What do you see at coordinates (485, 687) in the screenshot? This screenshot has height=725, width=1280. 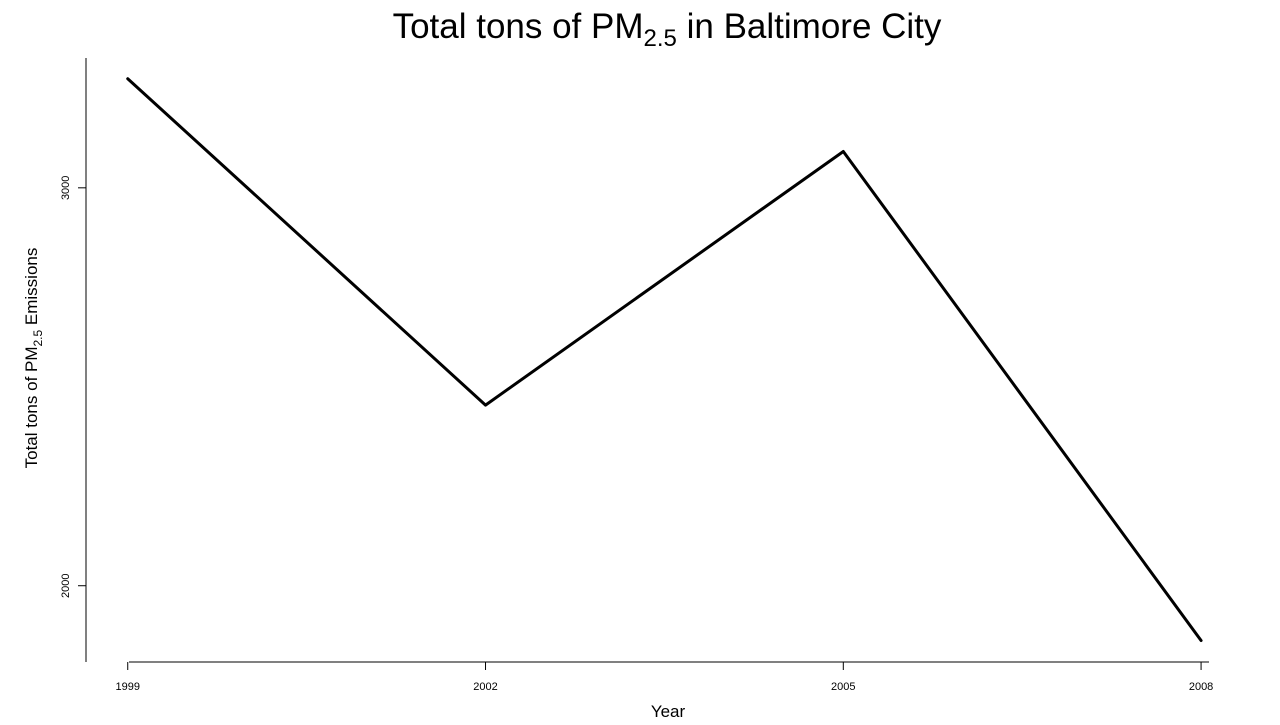 I see `x-tick-label: 2002` at bounding box center [485, 687].